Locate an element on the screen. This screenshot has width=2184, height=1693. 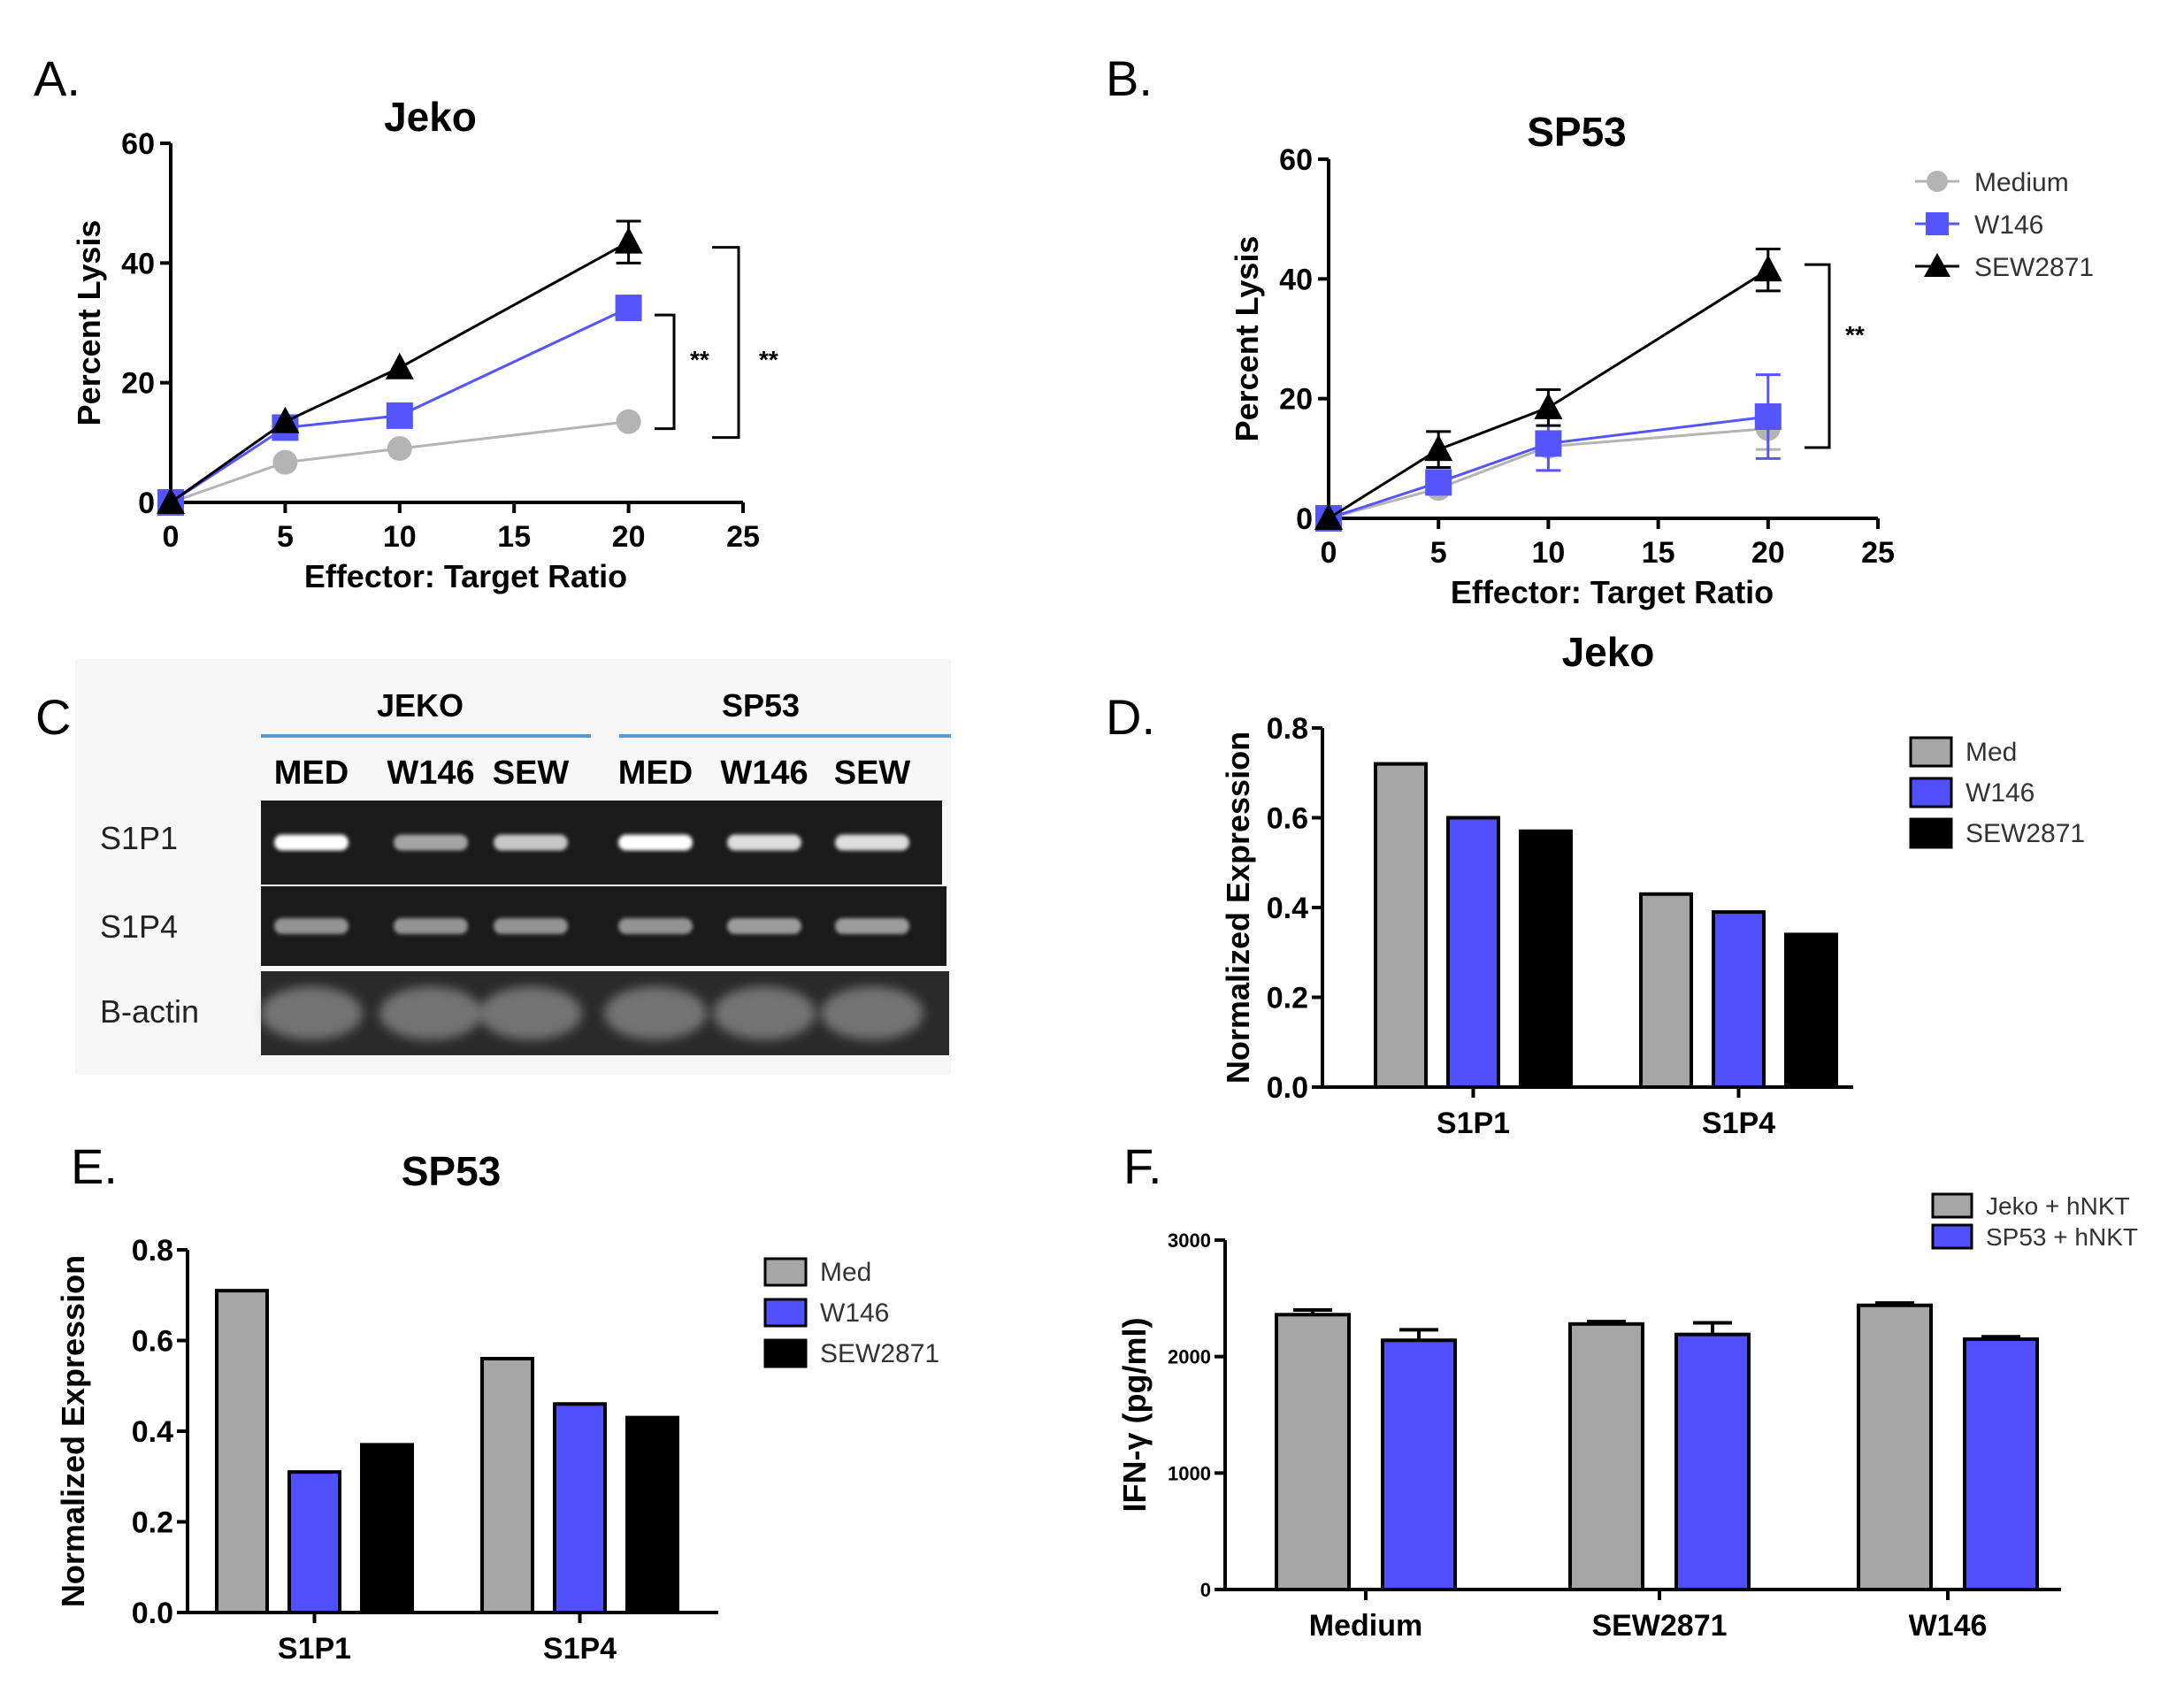
chart-e-ytick-label: 0.2 is located at coordinates (152, 1523).